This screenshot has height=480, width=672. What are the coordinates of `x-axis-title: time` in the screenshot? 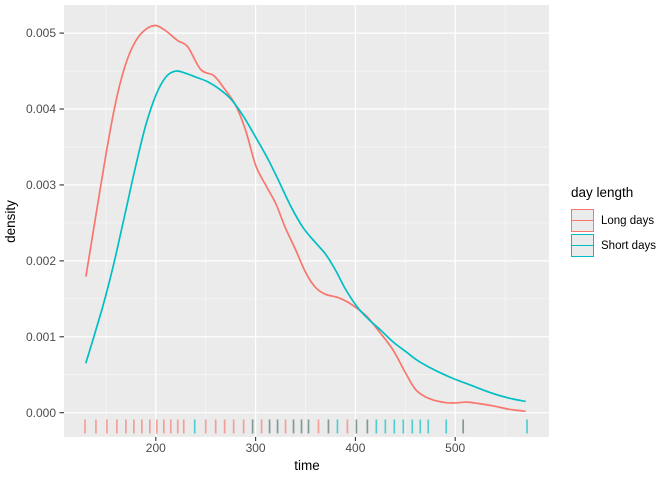 It's located at (307, 465).